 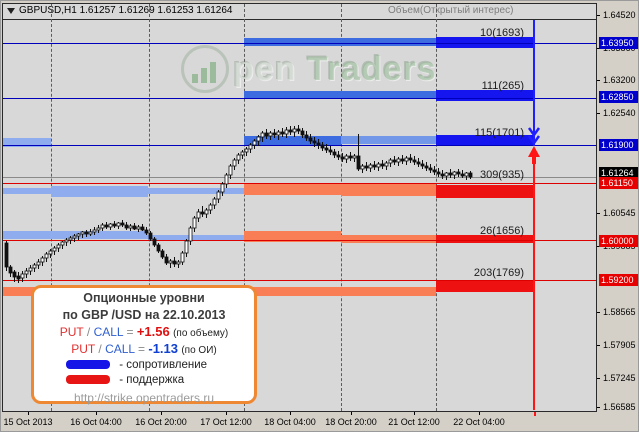 I want to click on signal-time-tick, so click(x=535, y=414).